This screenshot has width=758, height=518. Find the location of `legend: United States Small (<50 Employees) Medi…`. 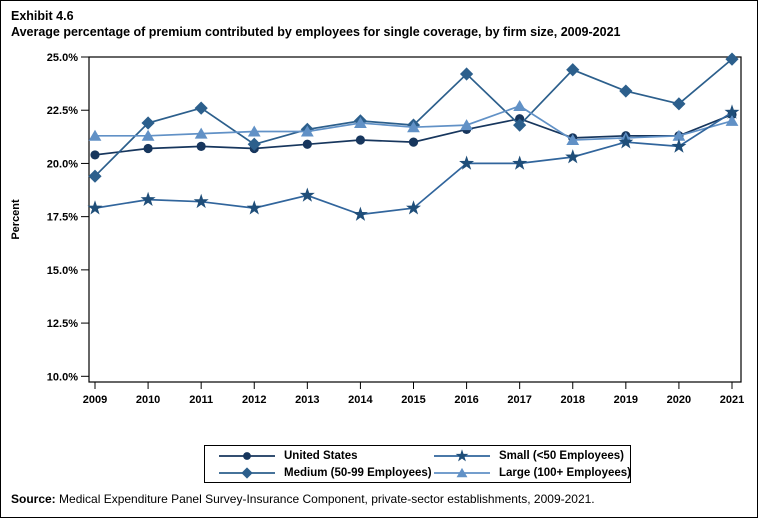

legend: United States Small (<50 Employees) Medi… is located at coordinates (417, 464).